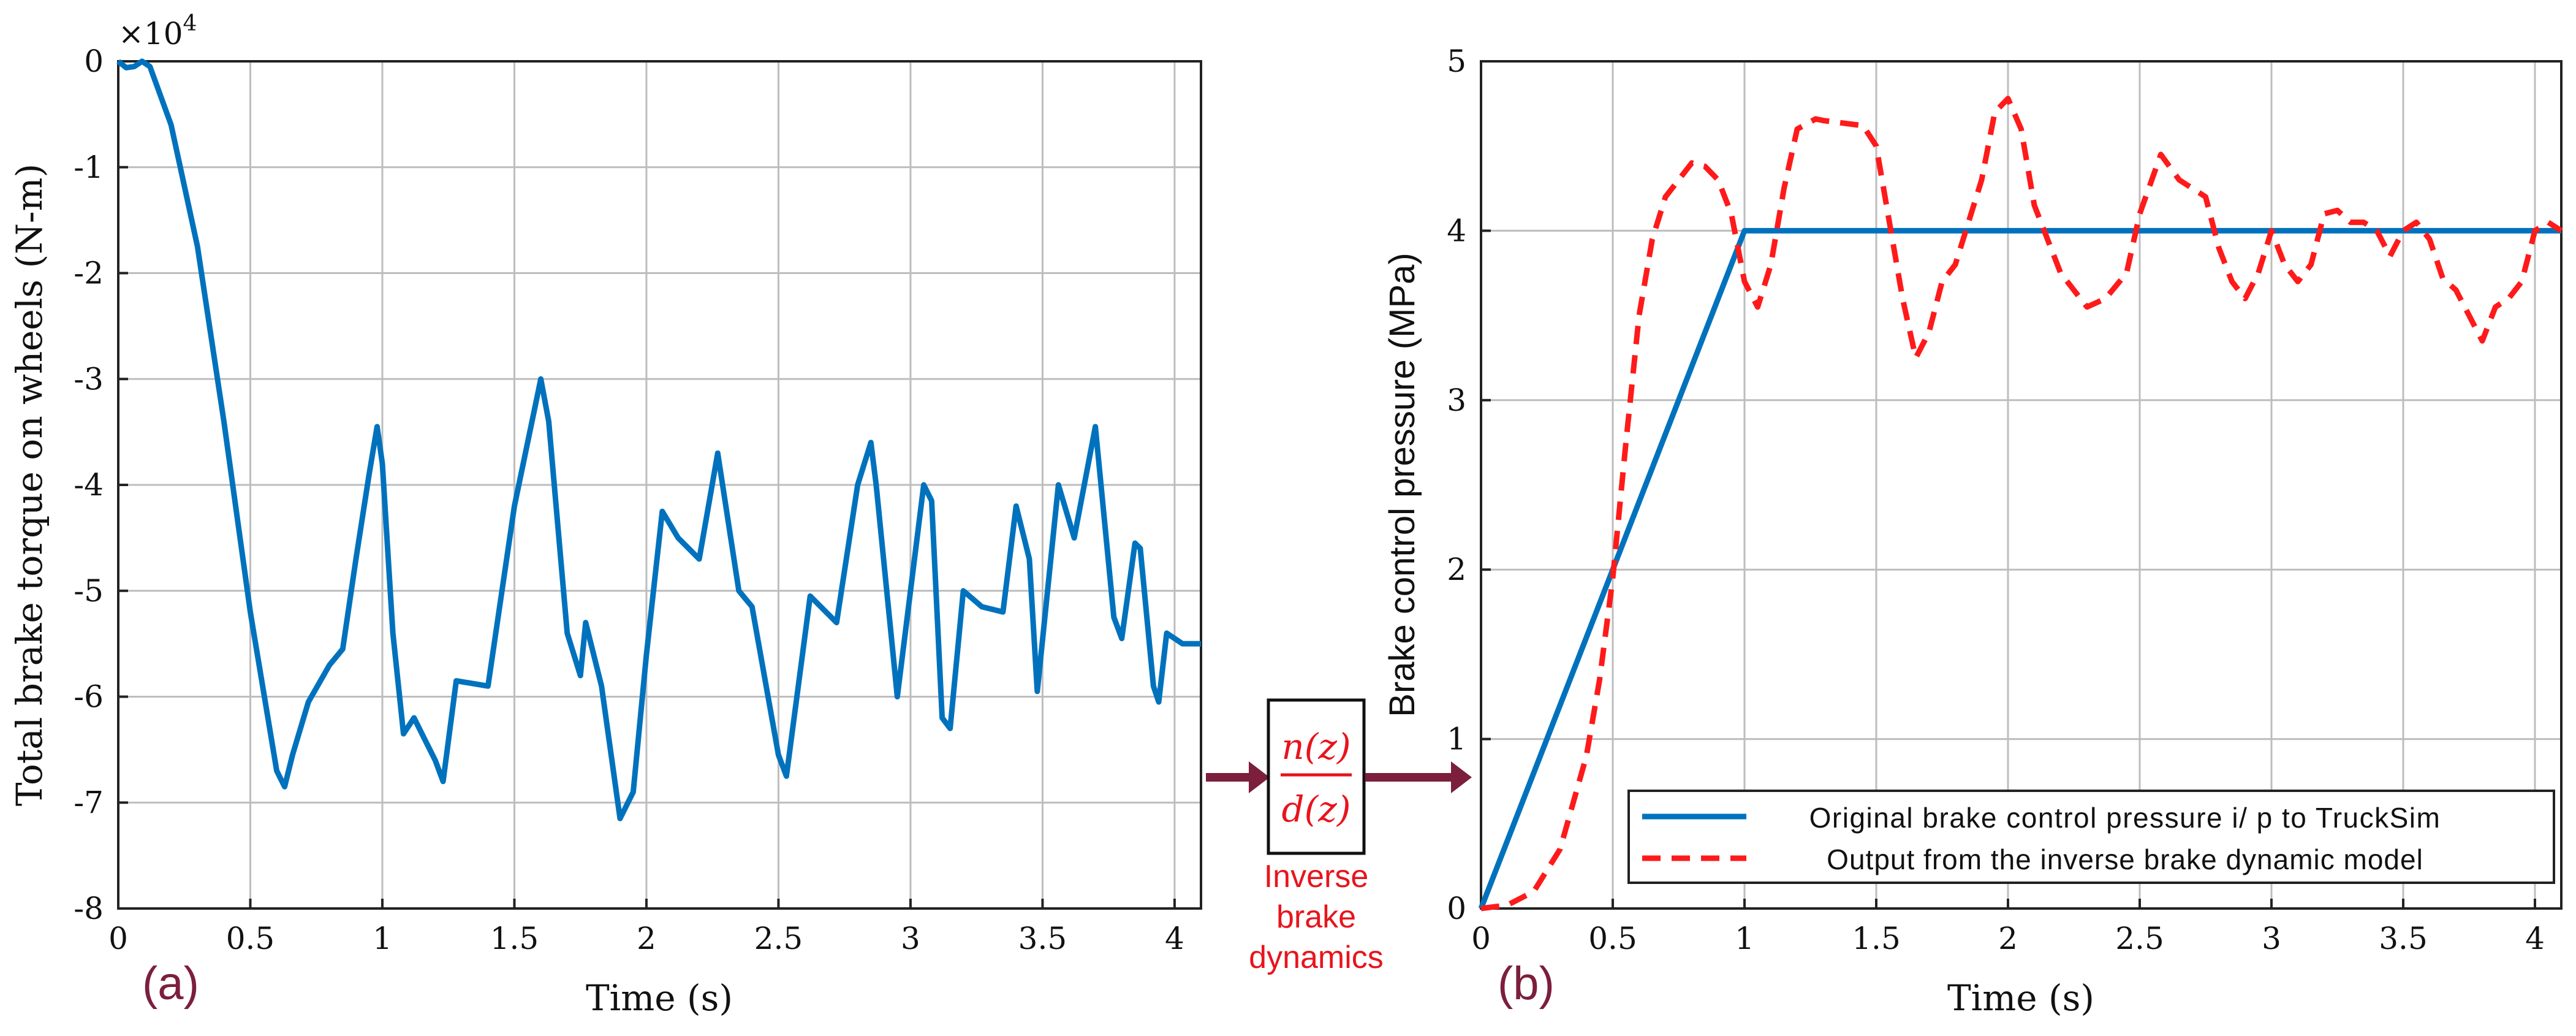  What do you see at coordinates (1316, 776) in the screenshot?
I see `transfer-function-box` at bounding box center [1316, 776].